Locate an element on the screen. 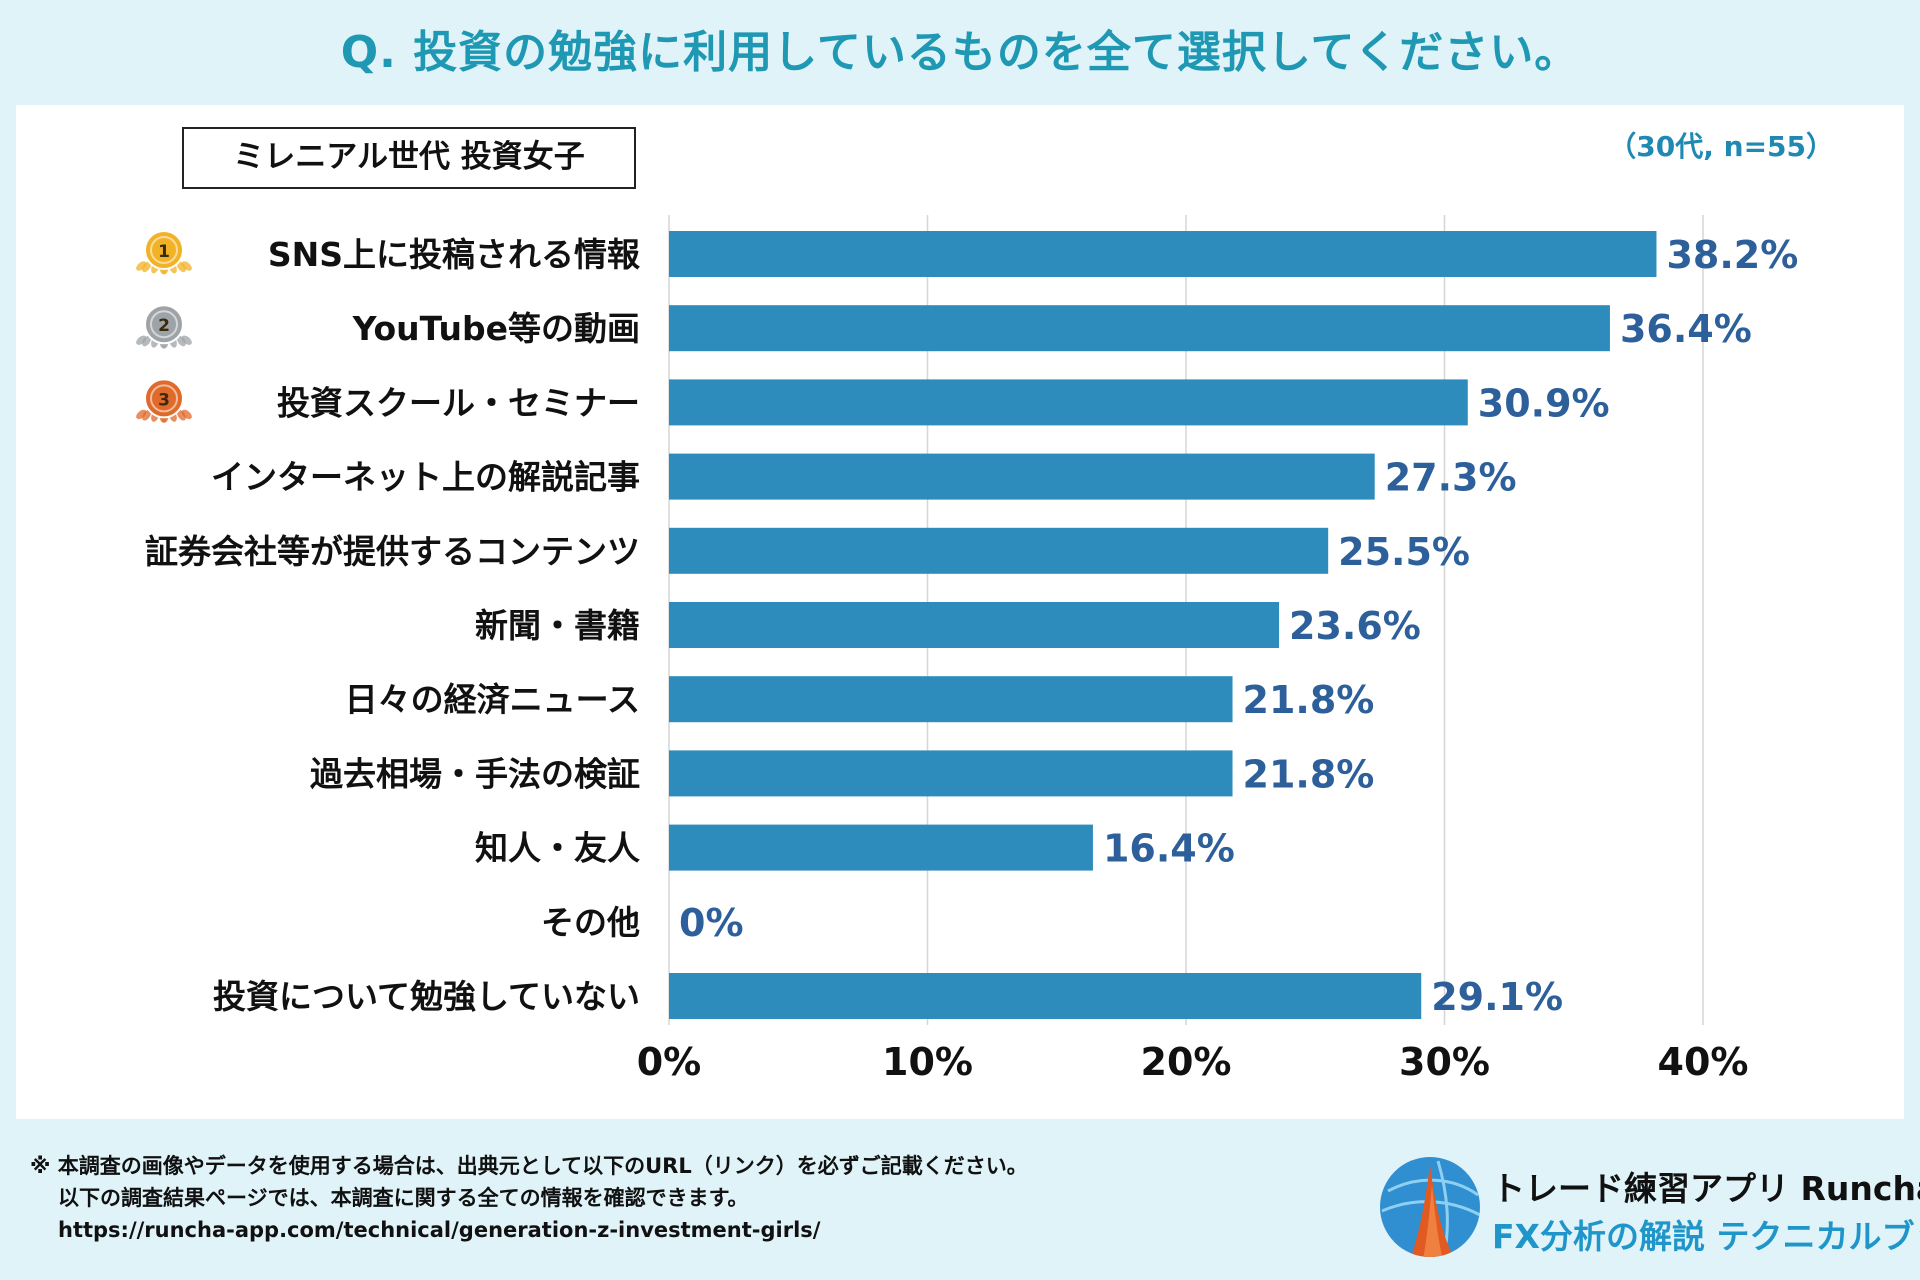  category-label: 過去相場・手法の検証 is located at coordinates (475, 773).